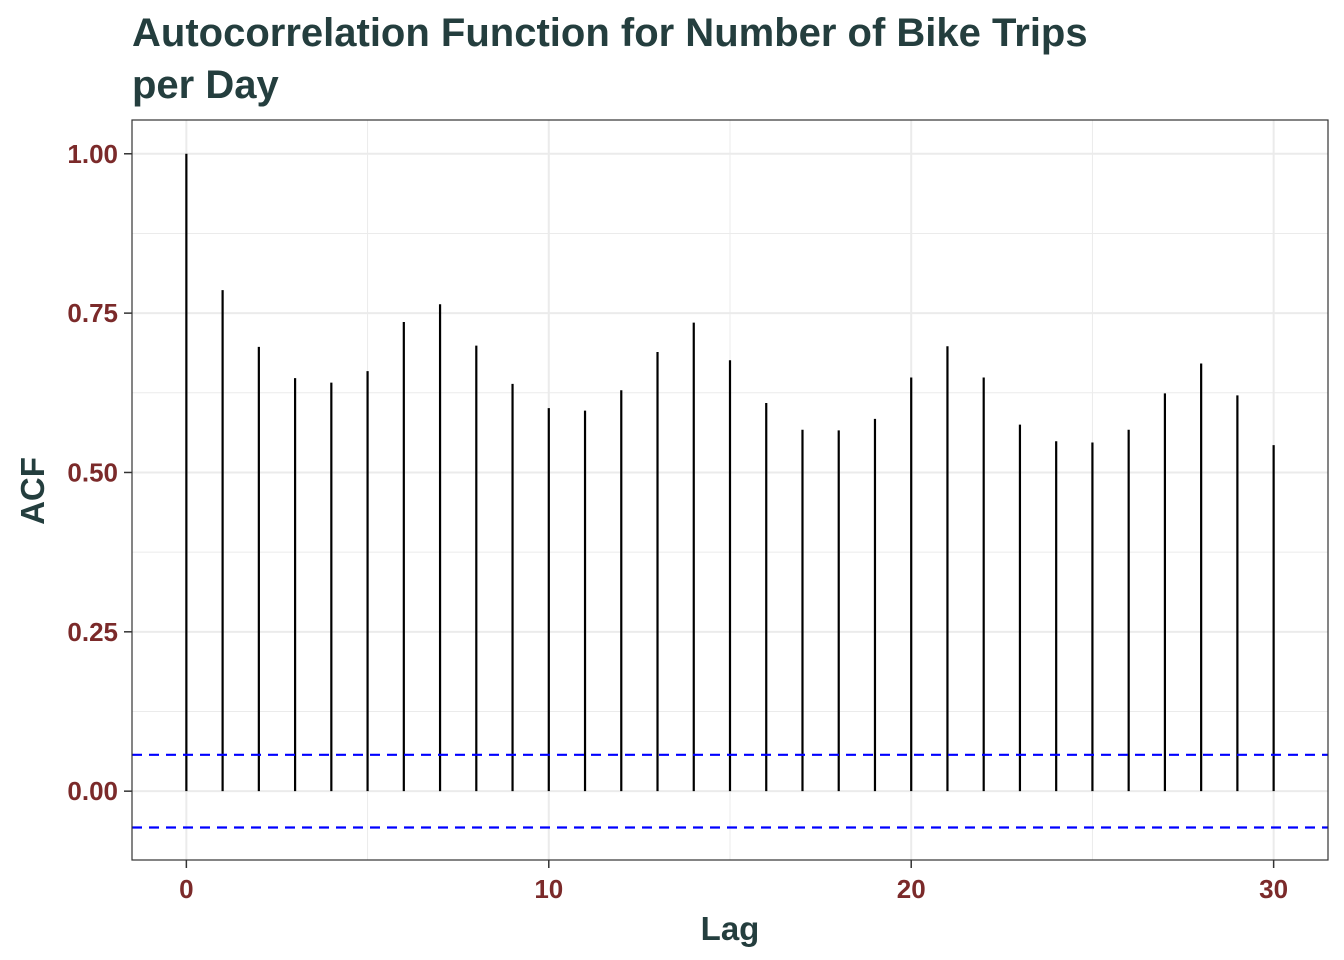 The width and height of the screenshot is (1344, 960). Describe the element at coordinates (548, 889) in the screenshot. I see `x-tick-label: 10` at that location.